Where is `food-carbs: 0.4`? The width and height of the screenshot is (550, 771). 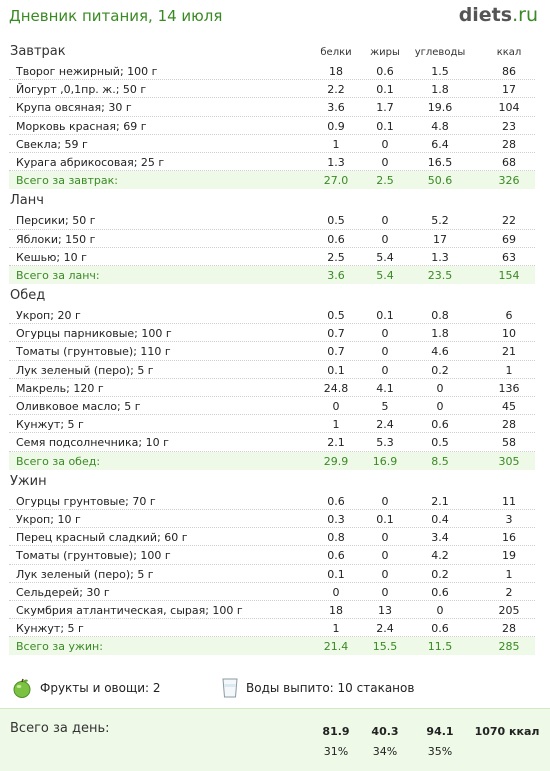
food-carbs: 0.4 is located at coordinates (440, 519).